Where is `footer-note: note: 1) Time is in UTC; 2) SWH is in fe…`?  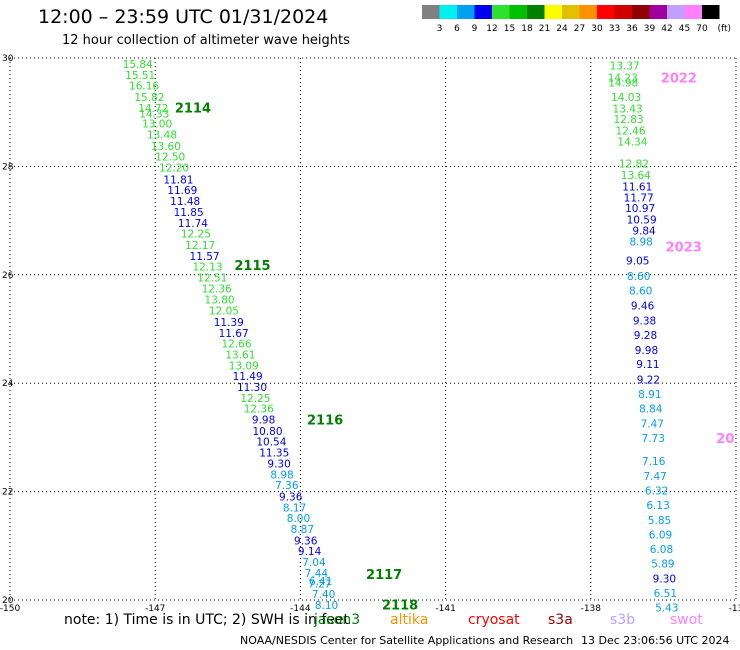 footer-note: note: 1) Time is in UTC; 2) SWH is in fe… is located at coordinates (207, 620).